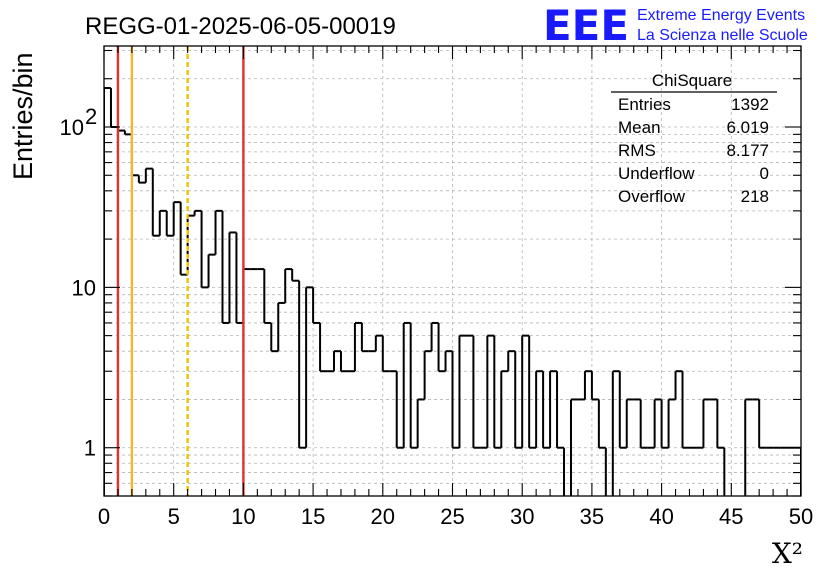 Image resolution: width=836 pixels, height=572 pixels. Describe the element at coordinates (639, 127) in the screenshot. I see `stats-row-label: Mean` at that location.